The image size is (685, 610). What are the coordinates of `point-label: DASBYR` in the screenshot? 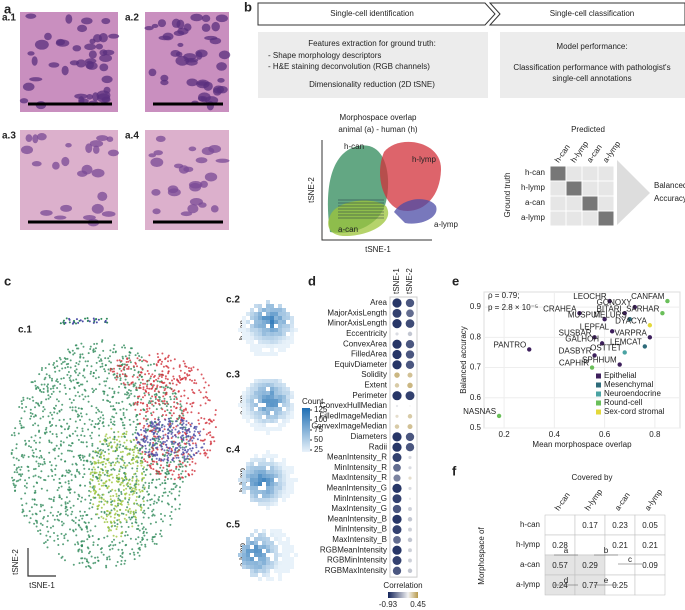 It's located at (575, 351).